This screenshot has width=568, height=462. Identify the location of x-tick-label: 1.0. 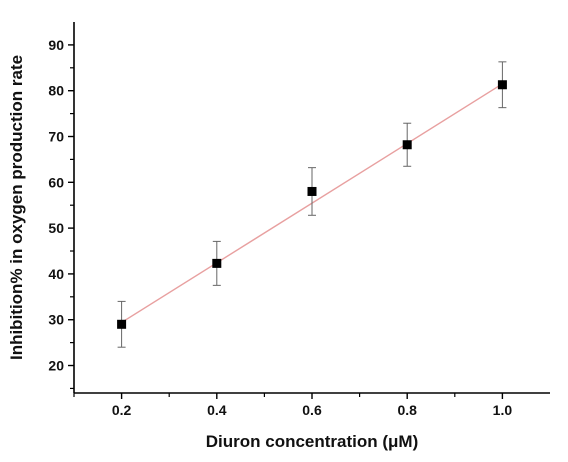
(503, 410).